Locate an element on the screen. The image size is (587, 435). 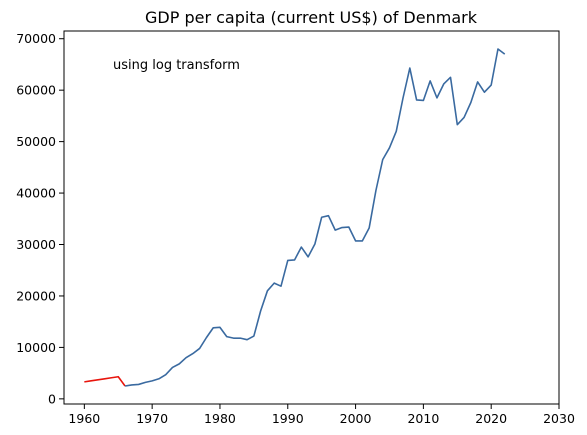
y-tick-label: 10000 is located at coordinates (36, 347).